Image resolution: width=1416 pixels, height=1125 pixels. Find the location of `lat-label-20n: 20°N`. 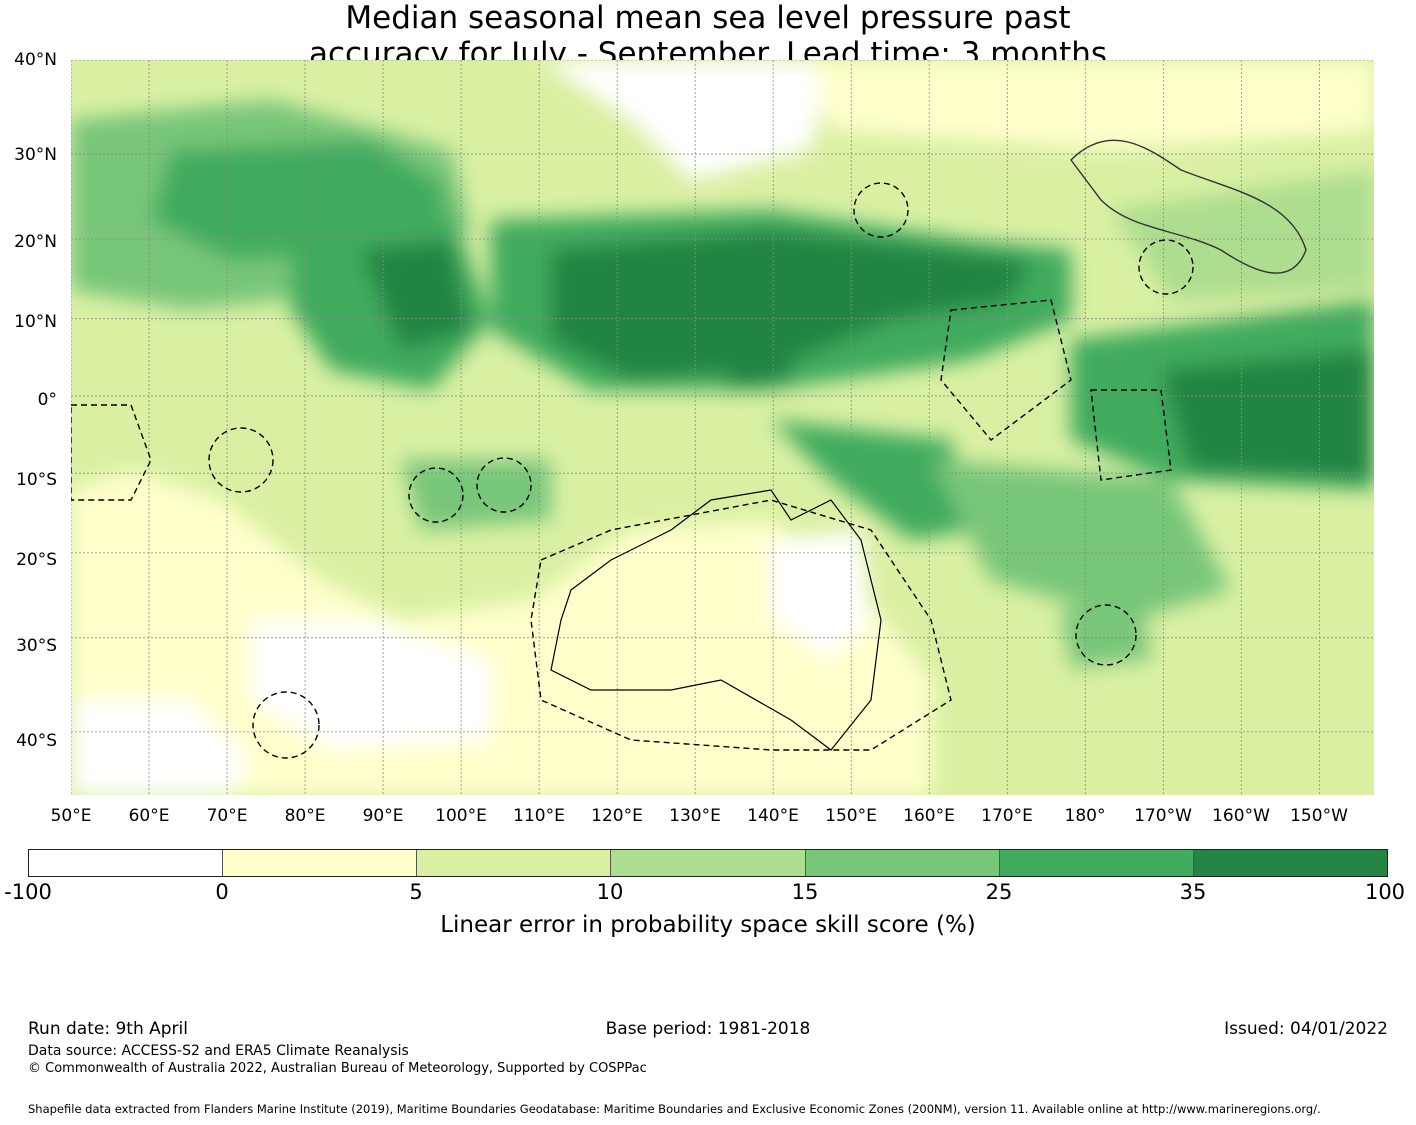

lat-label-20n: 20°N is located at coordinates (35, 242).